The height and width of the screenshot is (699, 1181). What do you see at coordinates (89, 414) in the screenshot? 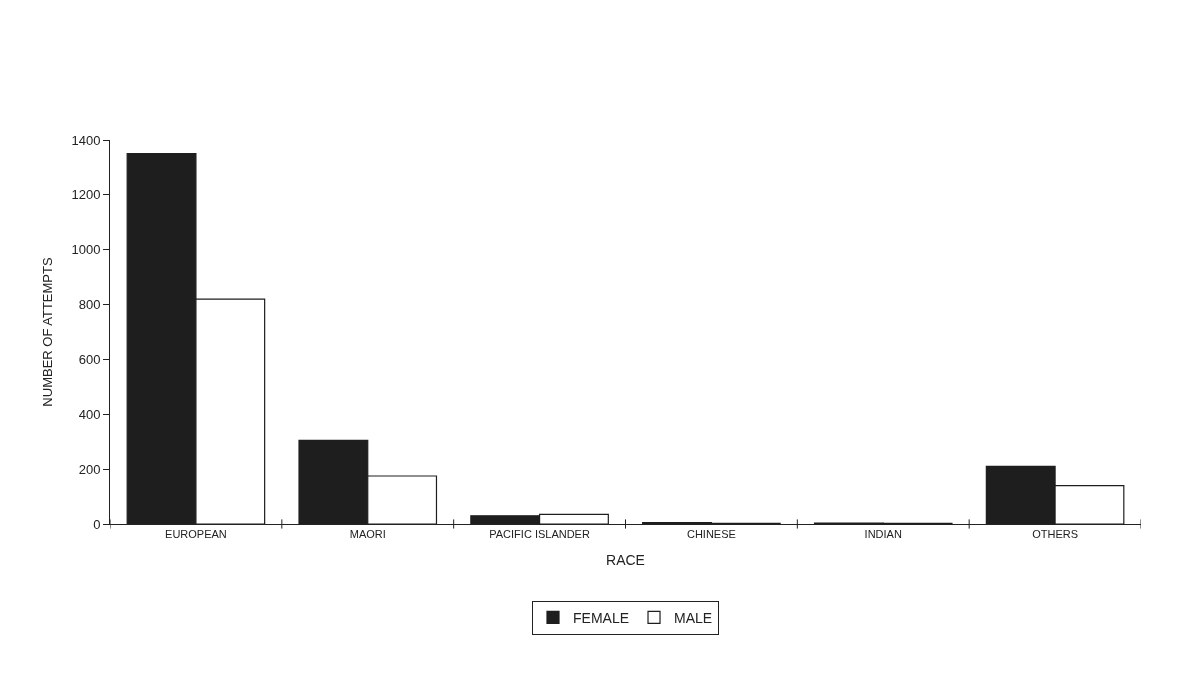
I see `y-tick-label: 400` at bounding box center [89, 414].